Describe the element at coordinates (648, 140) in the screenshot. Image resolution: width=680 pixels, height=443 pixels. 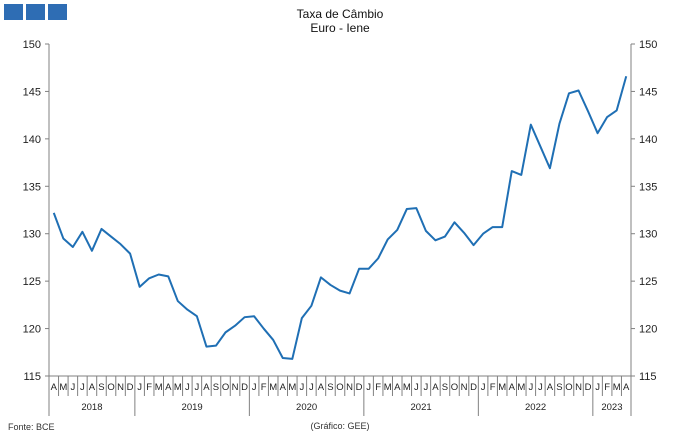
I see `right-tick-label: 140` at that location.